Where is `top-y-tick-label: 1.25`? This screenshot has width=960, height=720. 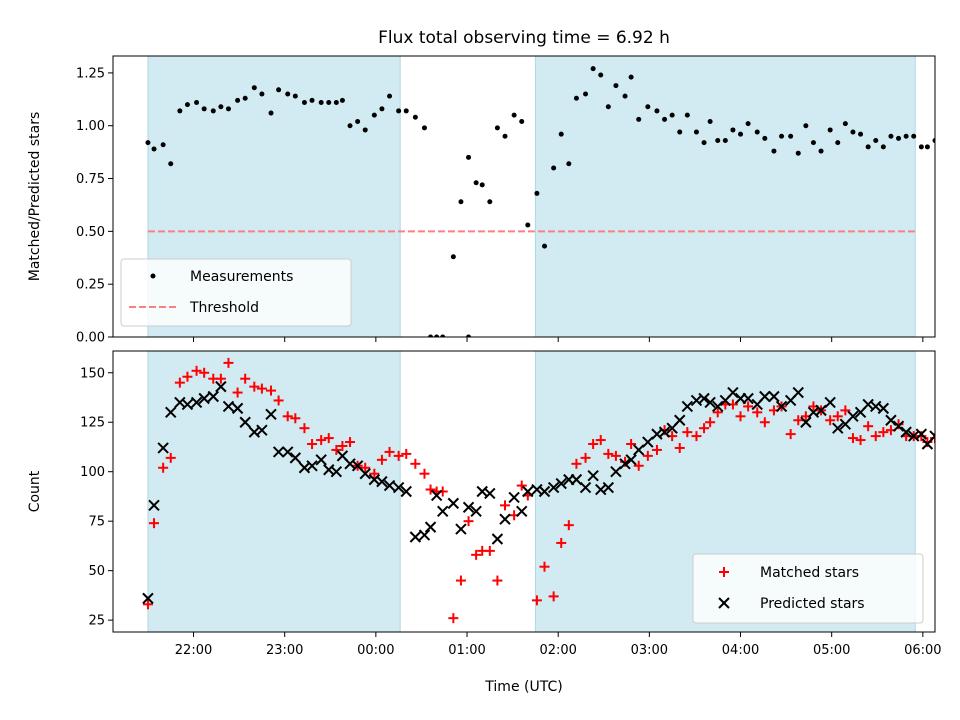
top-y-tick-label: 1.25 is located at coordinates (90, 73).